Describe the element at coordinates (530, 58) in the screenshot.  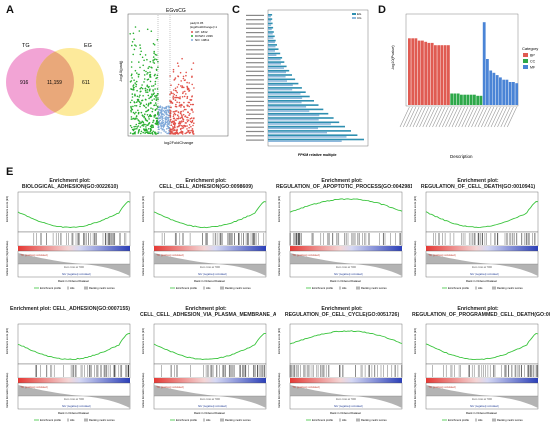
I see `go-chart-legend: Category BP CC MF` at that location.